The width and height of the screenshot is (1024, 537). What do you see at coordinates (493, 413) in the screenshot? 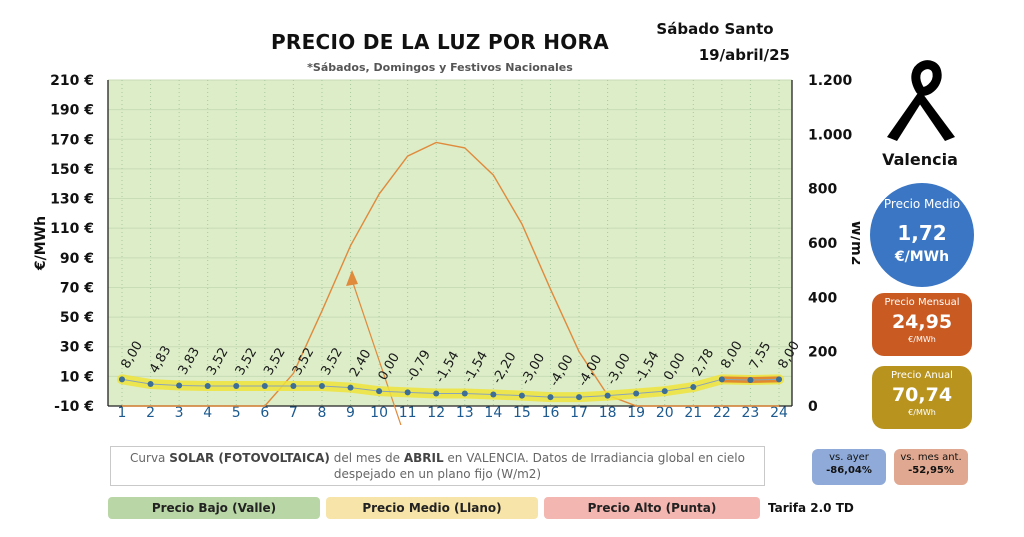
I see `x-tick-label: 14` at bounding box center [493, 413].